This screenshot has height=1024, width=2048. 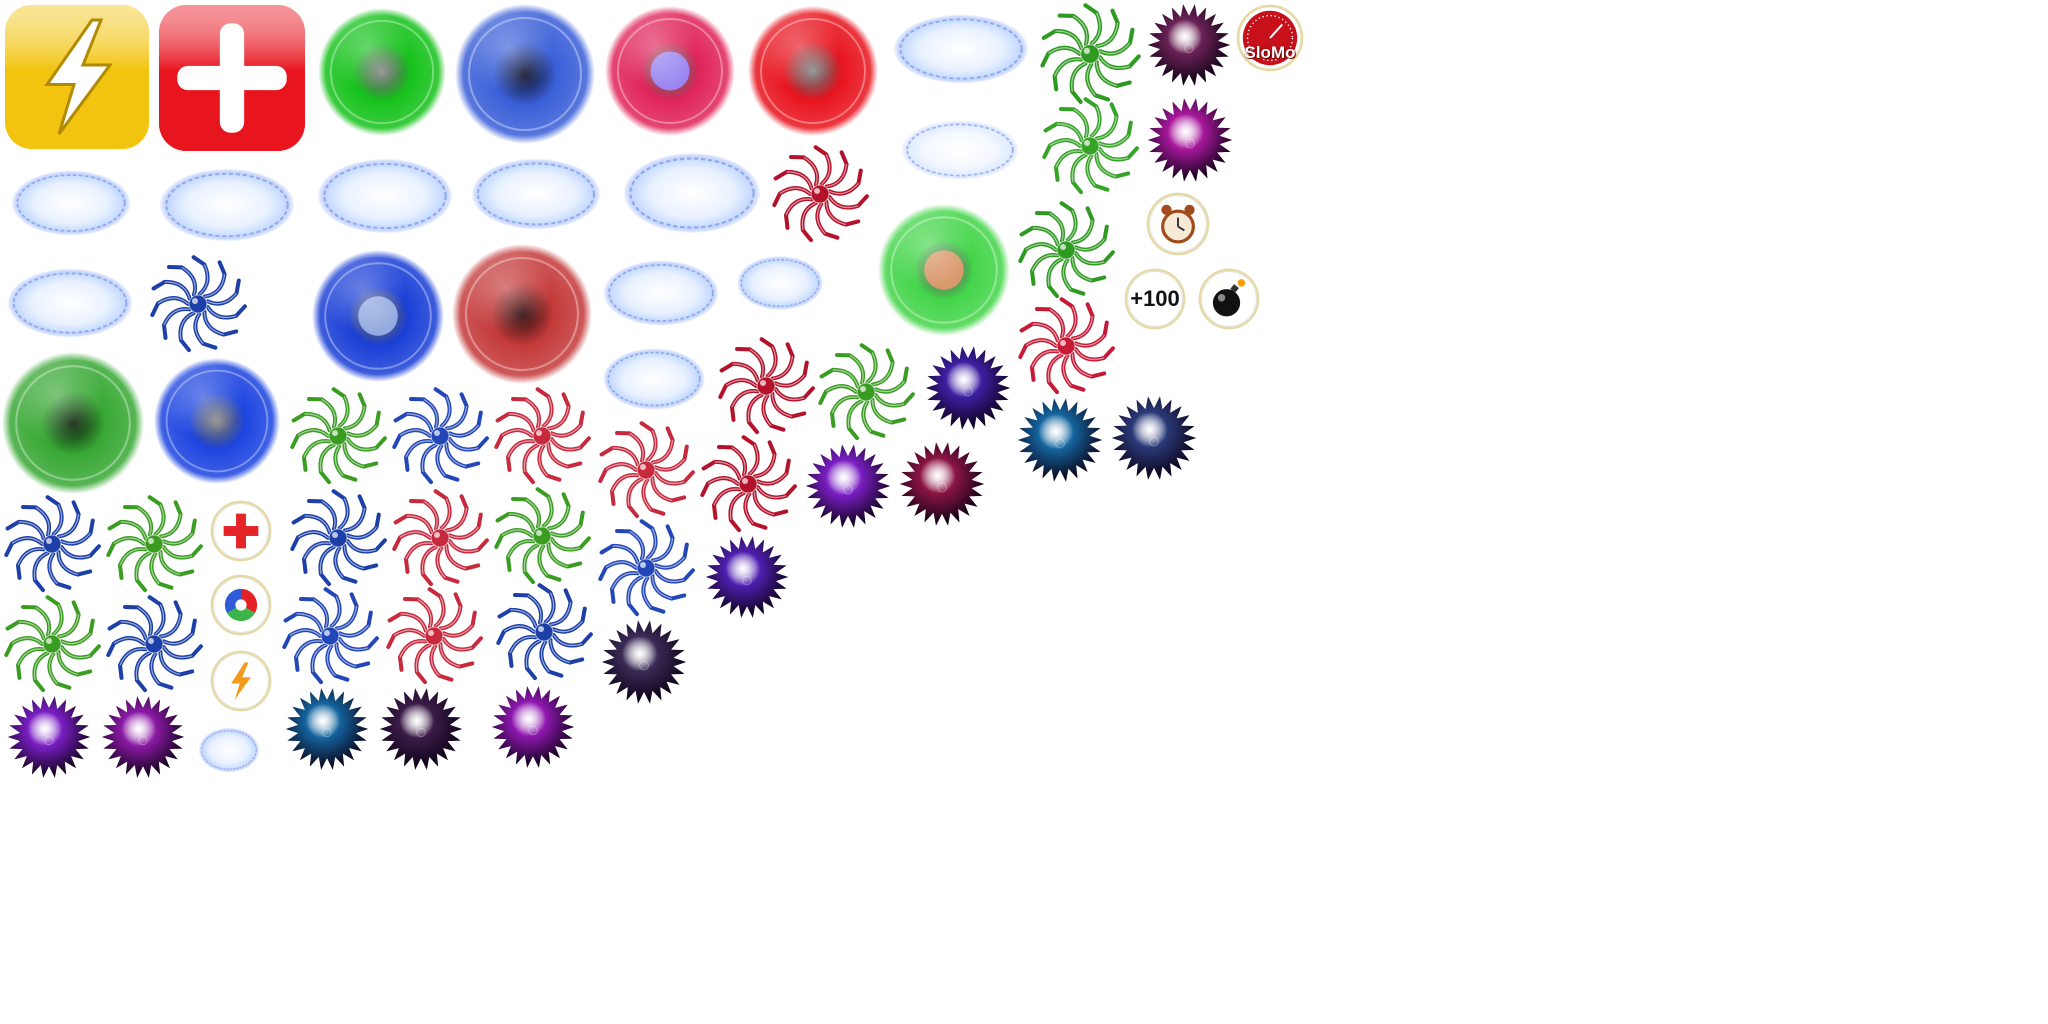 I want to click on blue-ring-cell, so click(x=525, y=74).